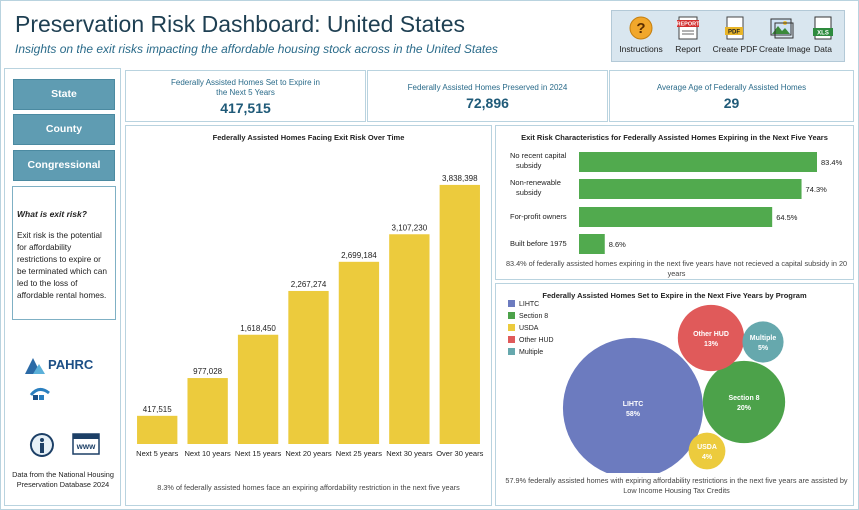  I want to click on pdf-icon-text: PDF, so click(734, 33).